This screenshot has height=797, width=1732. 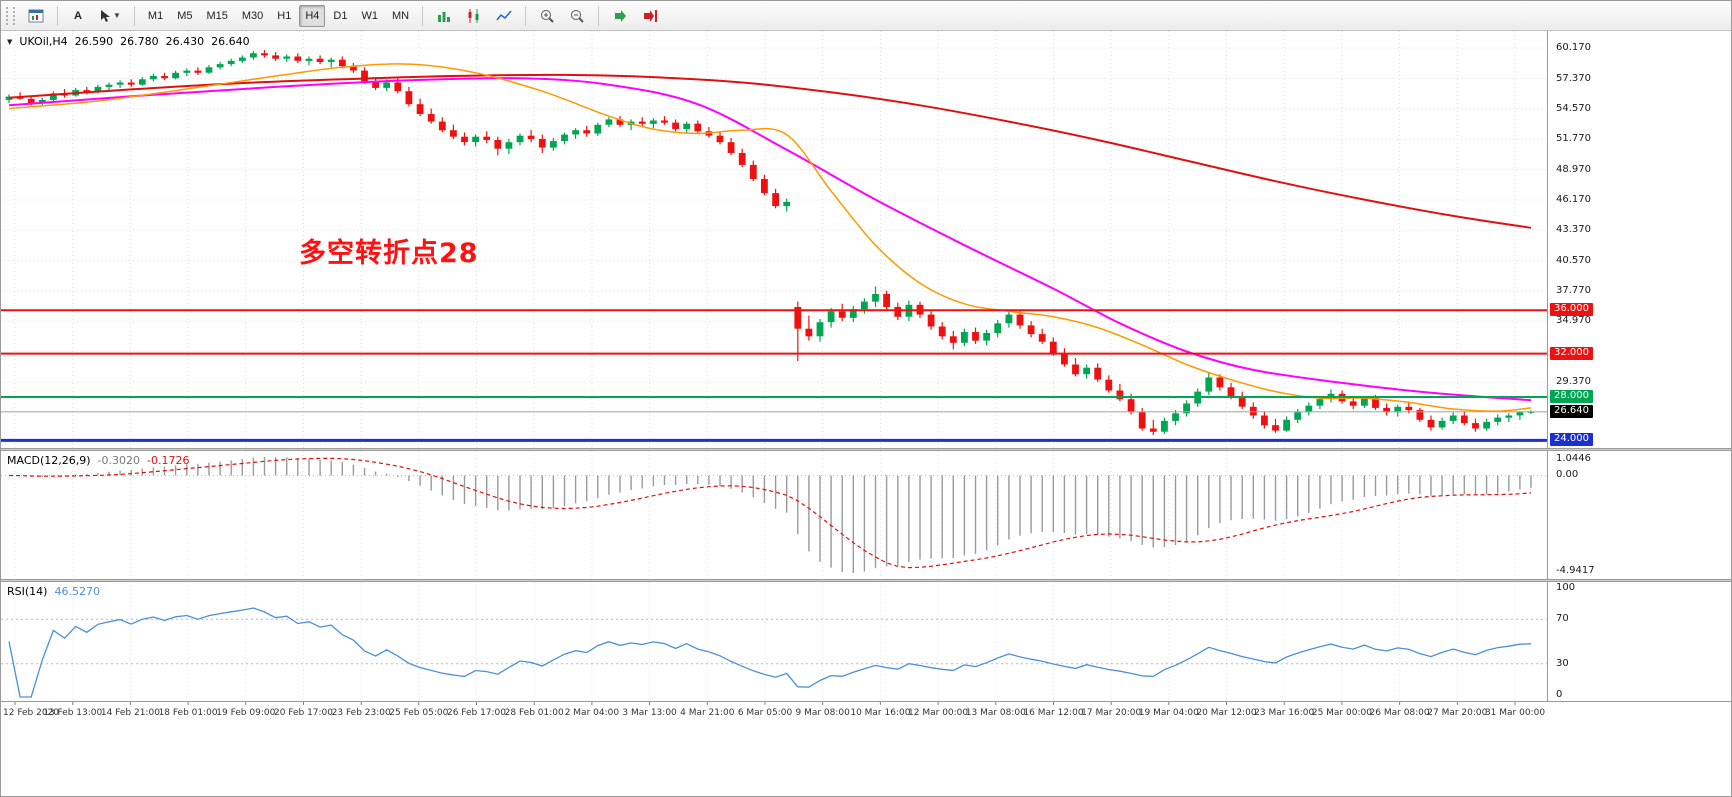 I want to click on time-axis-label: 23 Mar 16:00, so click(x=1284, y=713).